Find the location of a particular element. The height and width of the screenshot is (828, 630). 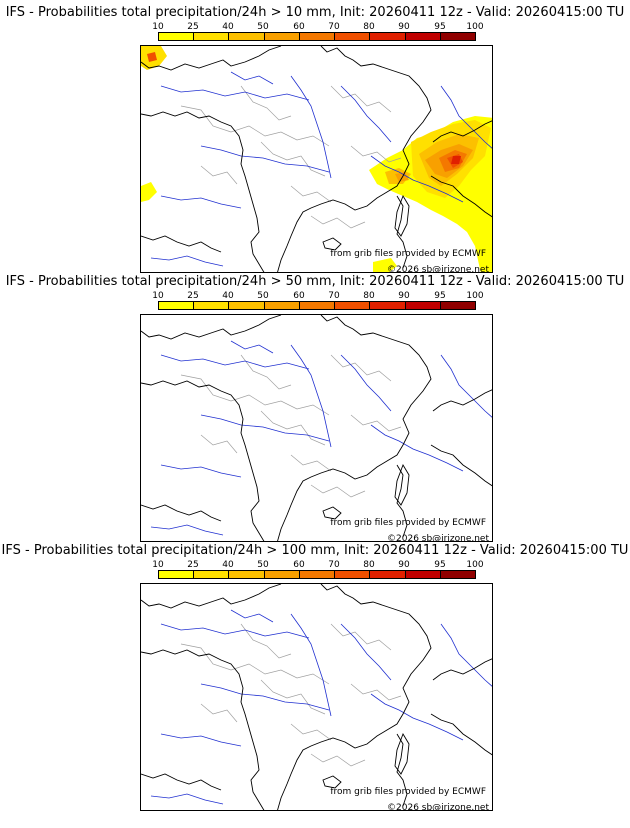

copyright-credit: ©2026 sb@irizone.net is located at coordinates (438, 807).